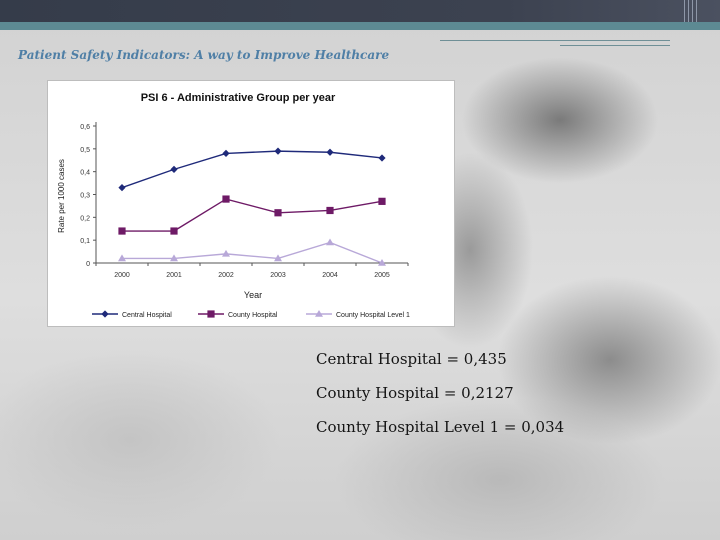 This screenshot has width=720, height=540. Describe the element at coordinates (85, 241) in the screenshot. I see `y-tick-label: 0,1` at that location.